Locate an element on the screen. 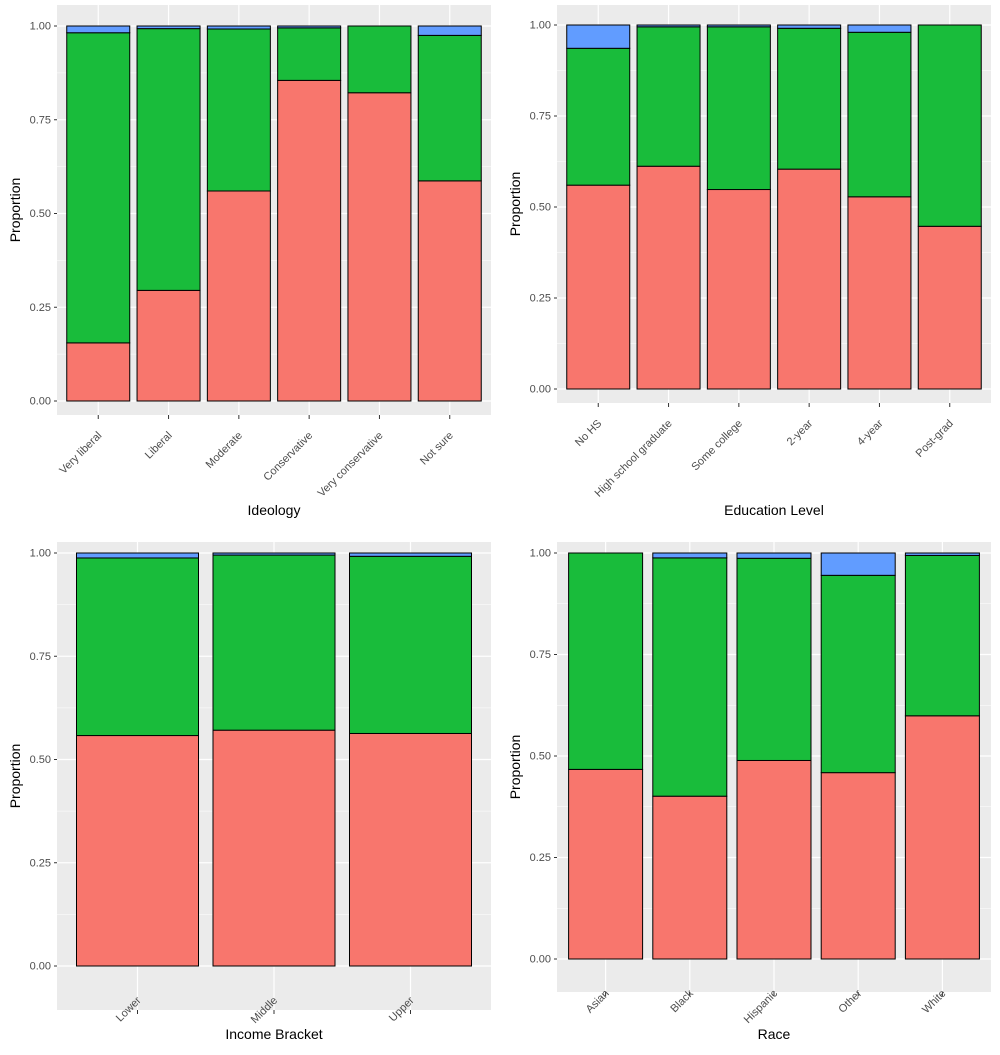 The height and width of the screenshot is (1055, 1000). x-tick-label: High school graduate is located at coordinates (634, 459).